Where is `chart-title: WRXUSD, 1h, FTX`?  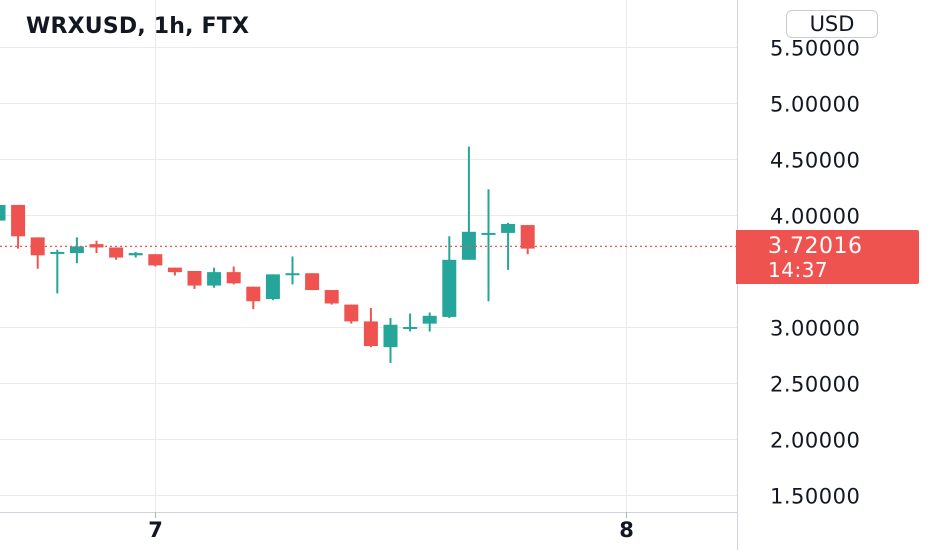
chart-title: WRXUSD, 1h, FTX is located at coordinates (138, 26).